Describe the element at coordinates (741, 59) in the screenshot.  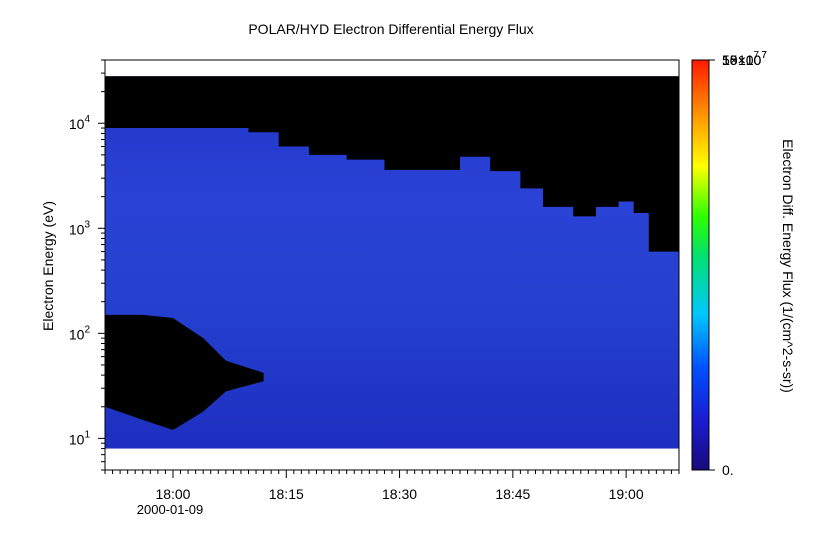
I see `colorbar-tick-label: 5×10⁷` at that location.